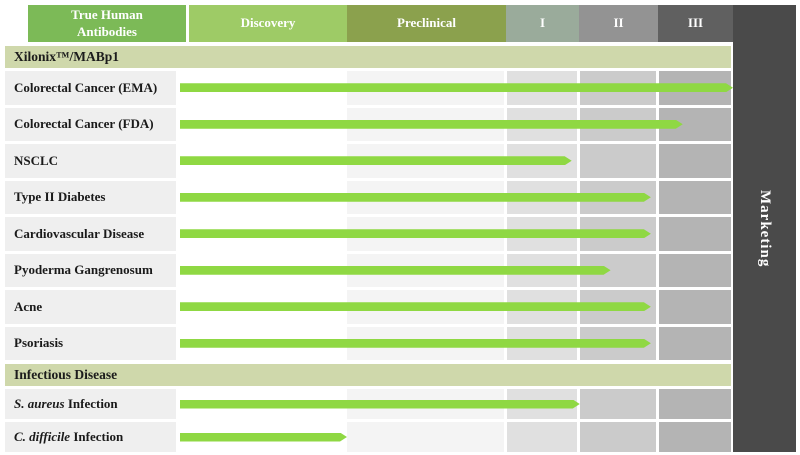 The image size is (800, 455). What do you see at coordinates (90, 307) in the screenshot?
I see `row-label: Acne` at bounding box center [90, 307].